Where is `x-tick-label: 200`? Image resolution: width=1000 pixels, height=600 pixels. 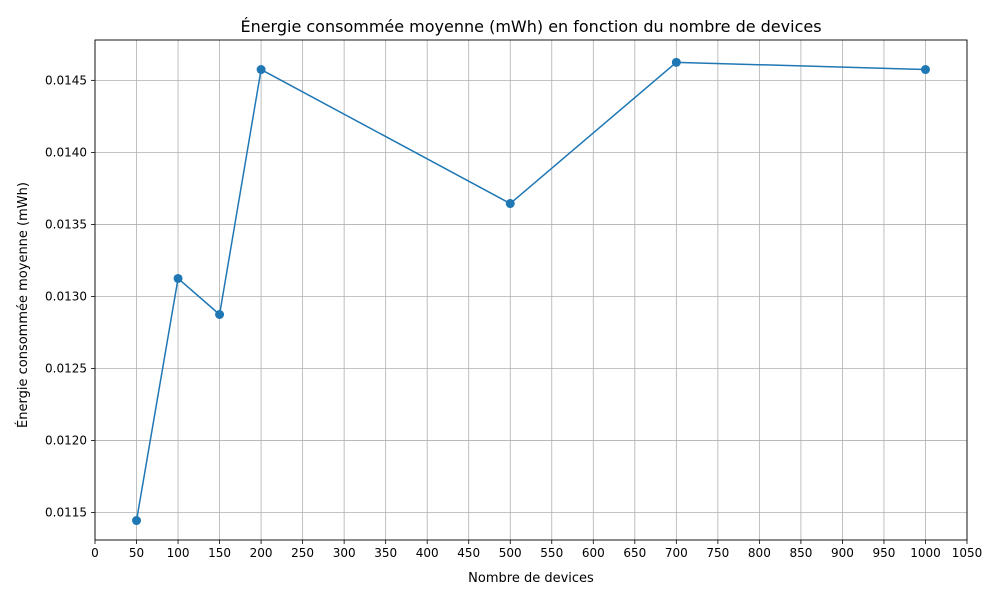 x-tick-label: 200 is located at coordinates (261, 553).